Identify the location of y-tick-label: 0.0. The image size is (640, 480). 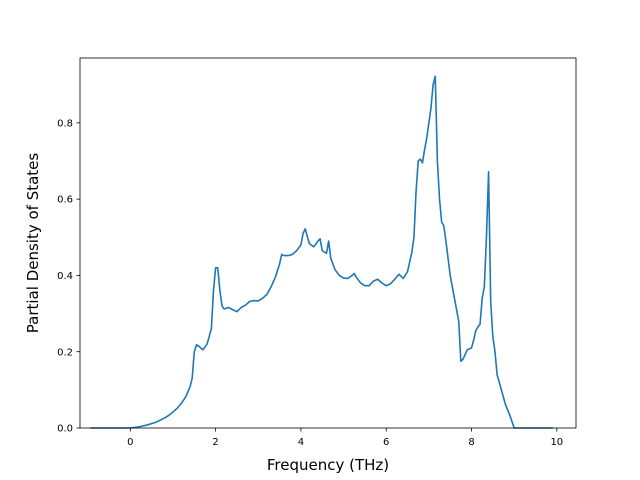
(65, 429).